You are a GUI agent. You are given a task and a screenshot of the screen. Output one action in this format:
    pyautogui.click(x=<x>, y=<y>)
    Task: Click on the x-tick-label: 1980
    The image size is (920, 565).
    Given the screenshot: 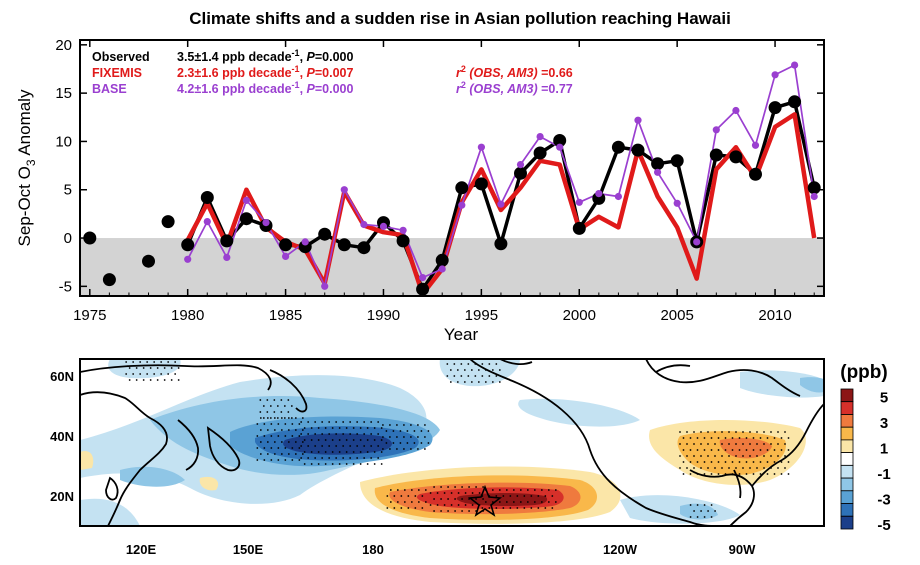 What is the action you would take?
    pyautogui.click(x=187, y=315)
    